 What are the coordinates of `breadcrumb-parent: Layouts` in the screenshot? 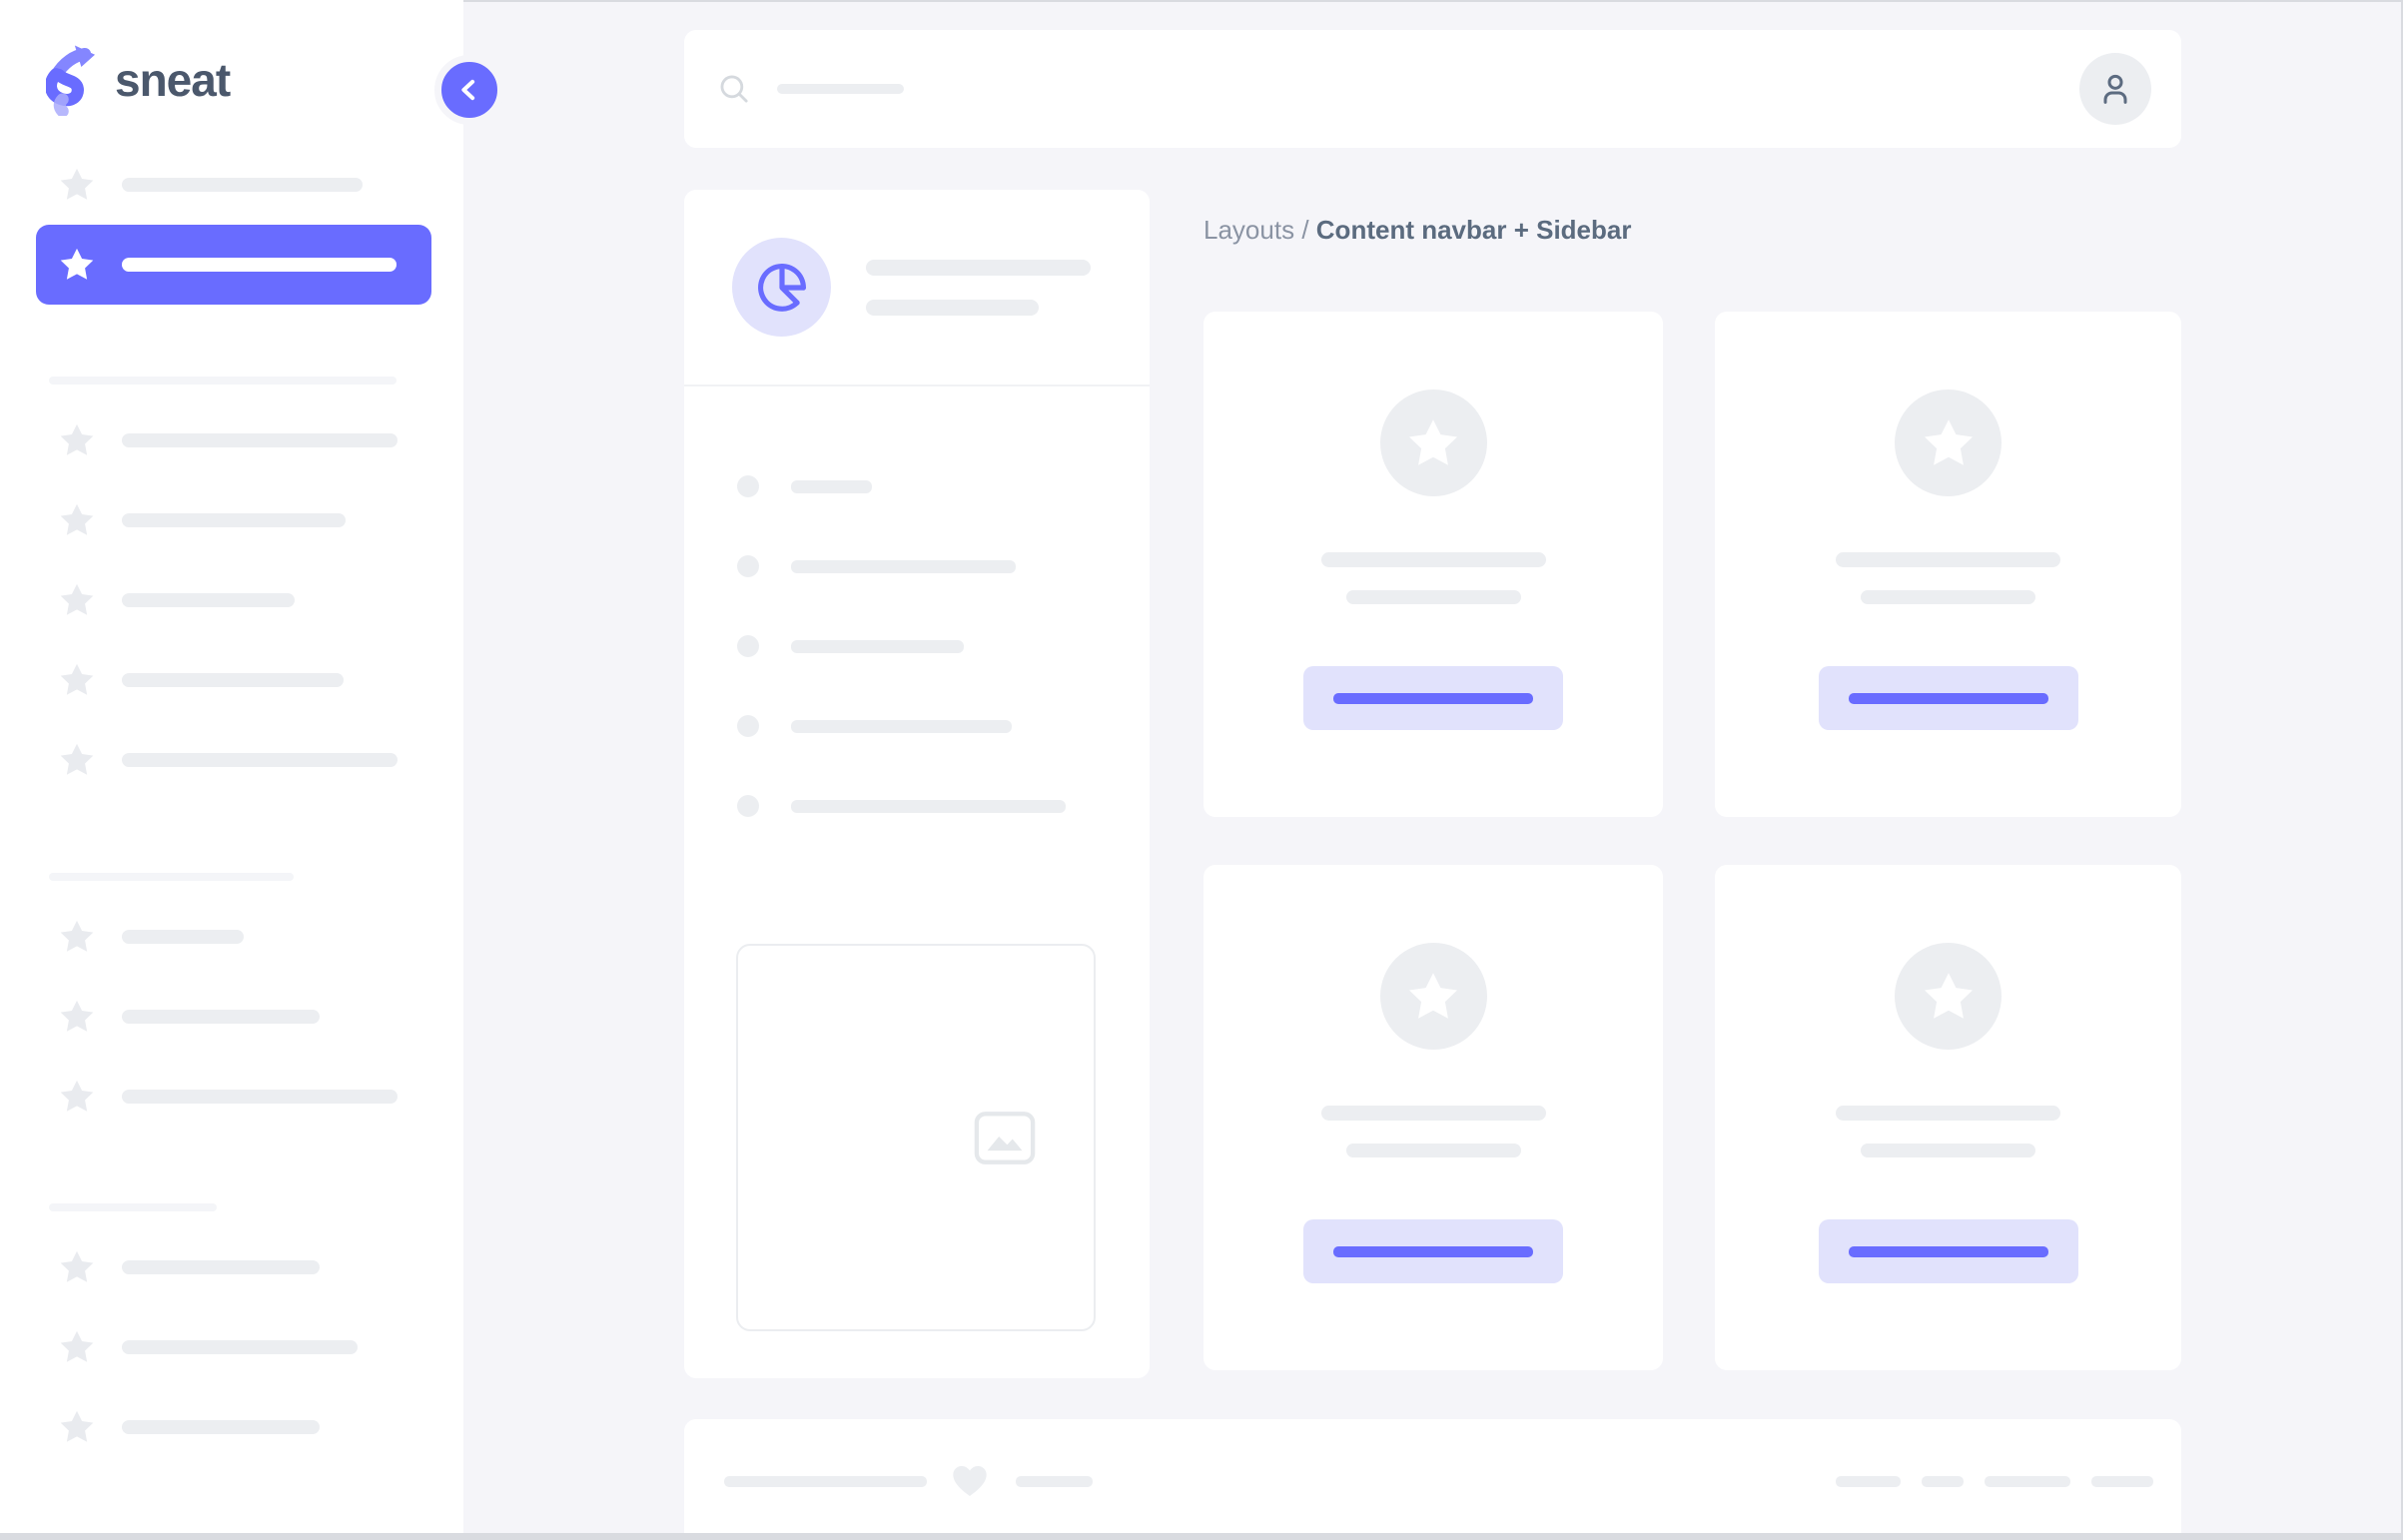 It's located at (1249, 230).